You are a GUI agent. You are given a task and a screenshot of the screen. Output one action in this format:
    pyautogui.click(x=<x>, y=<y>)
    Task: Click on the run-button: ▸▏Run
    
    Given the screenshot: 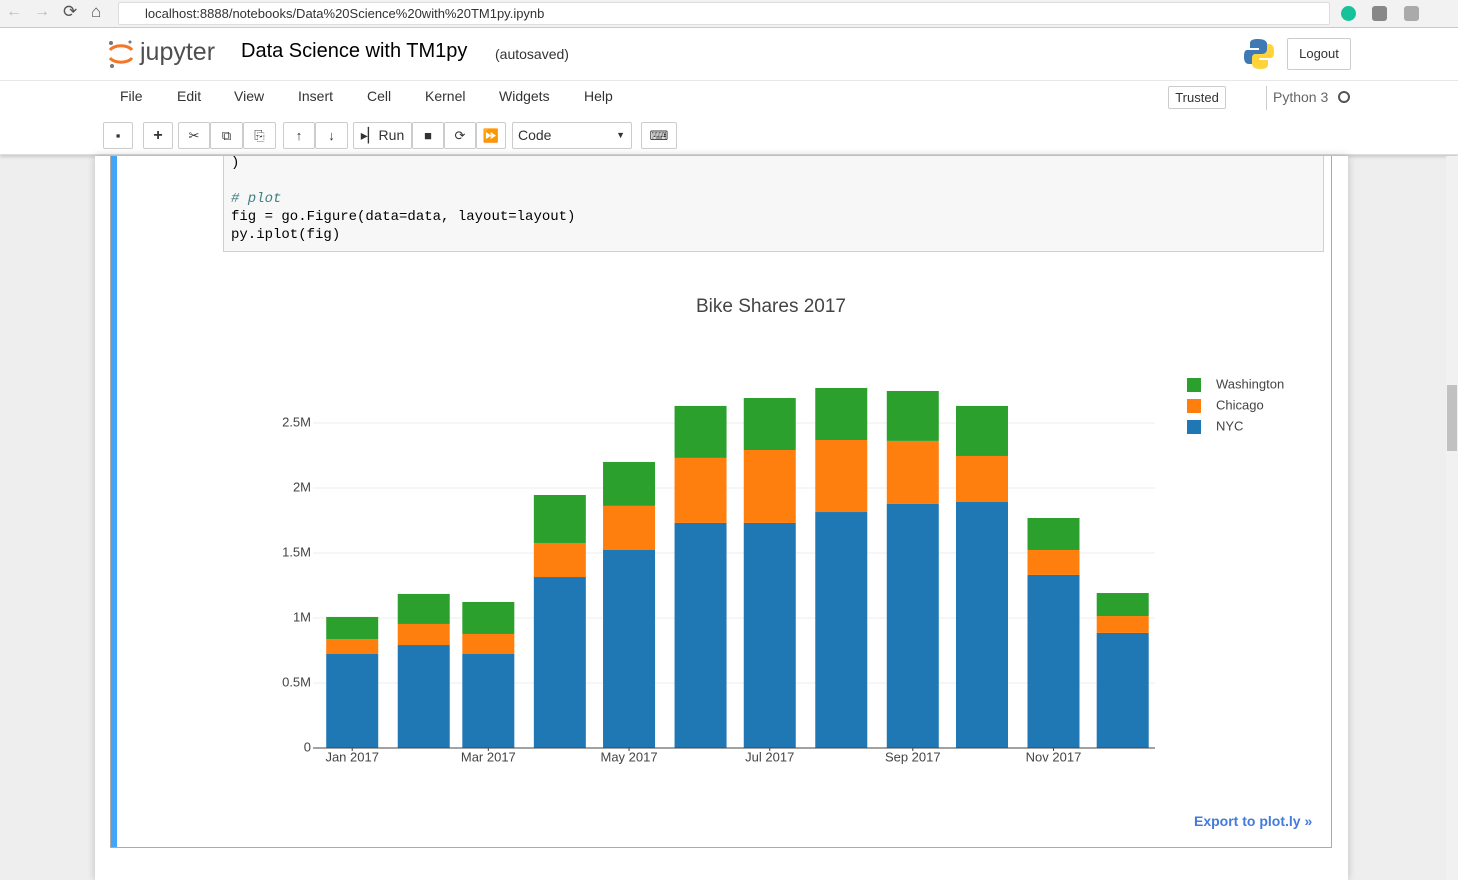 What is the action you would take?
    pyautogui.click(x=382, y=135)
    